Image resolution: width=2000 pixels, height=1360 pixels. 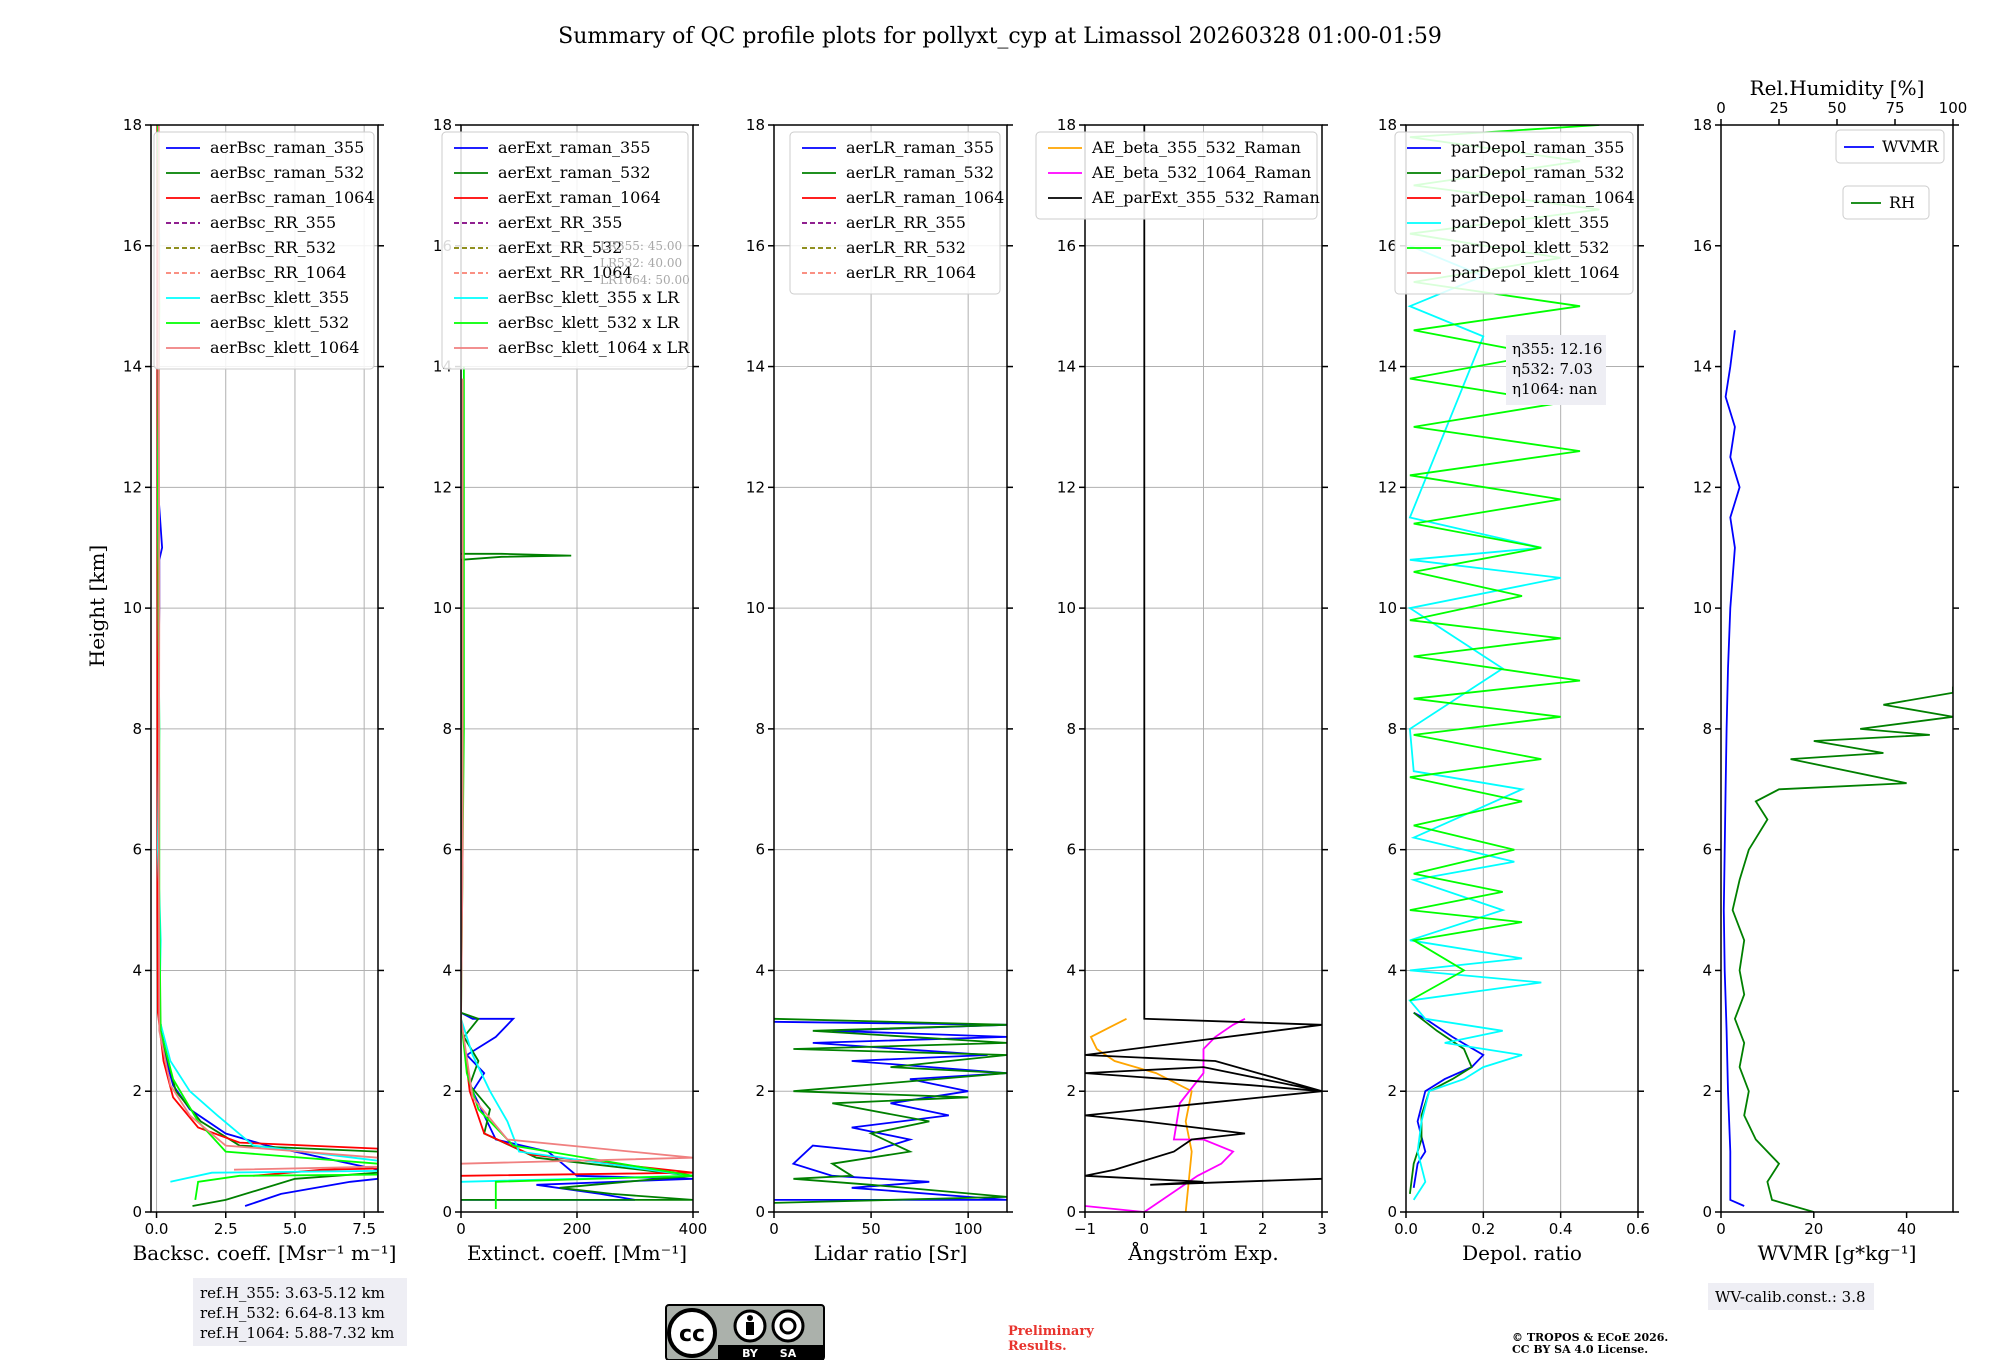 What do you see at coordinates (577, 1229) in the screenshot?
I see `xtick-label-1: 200` at bounding box center [577, 1229].